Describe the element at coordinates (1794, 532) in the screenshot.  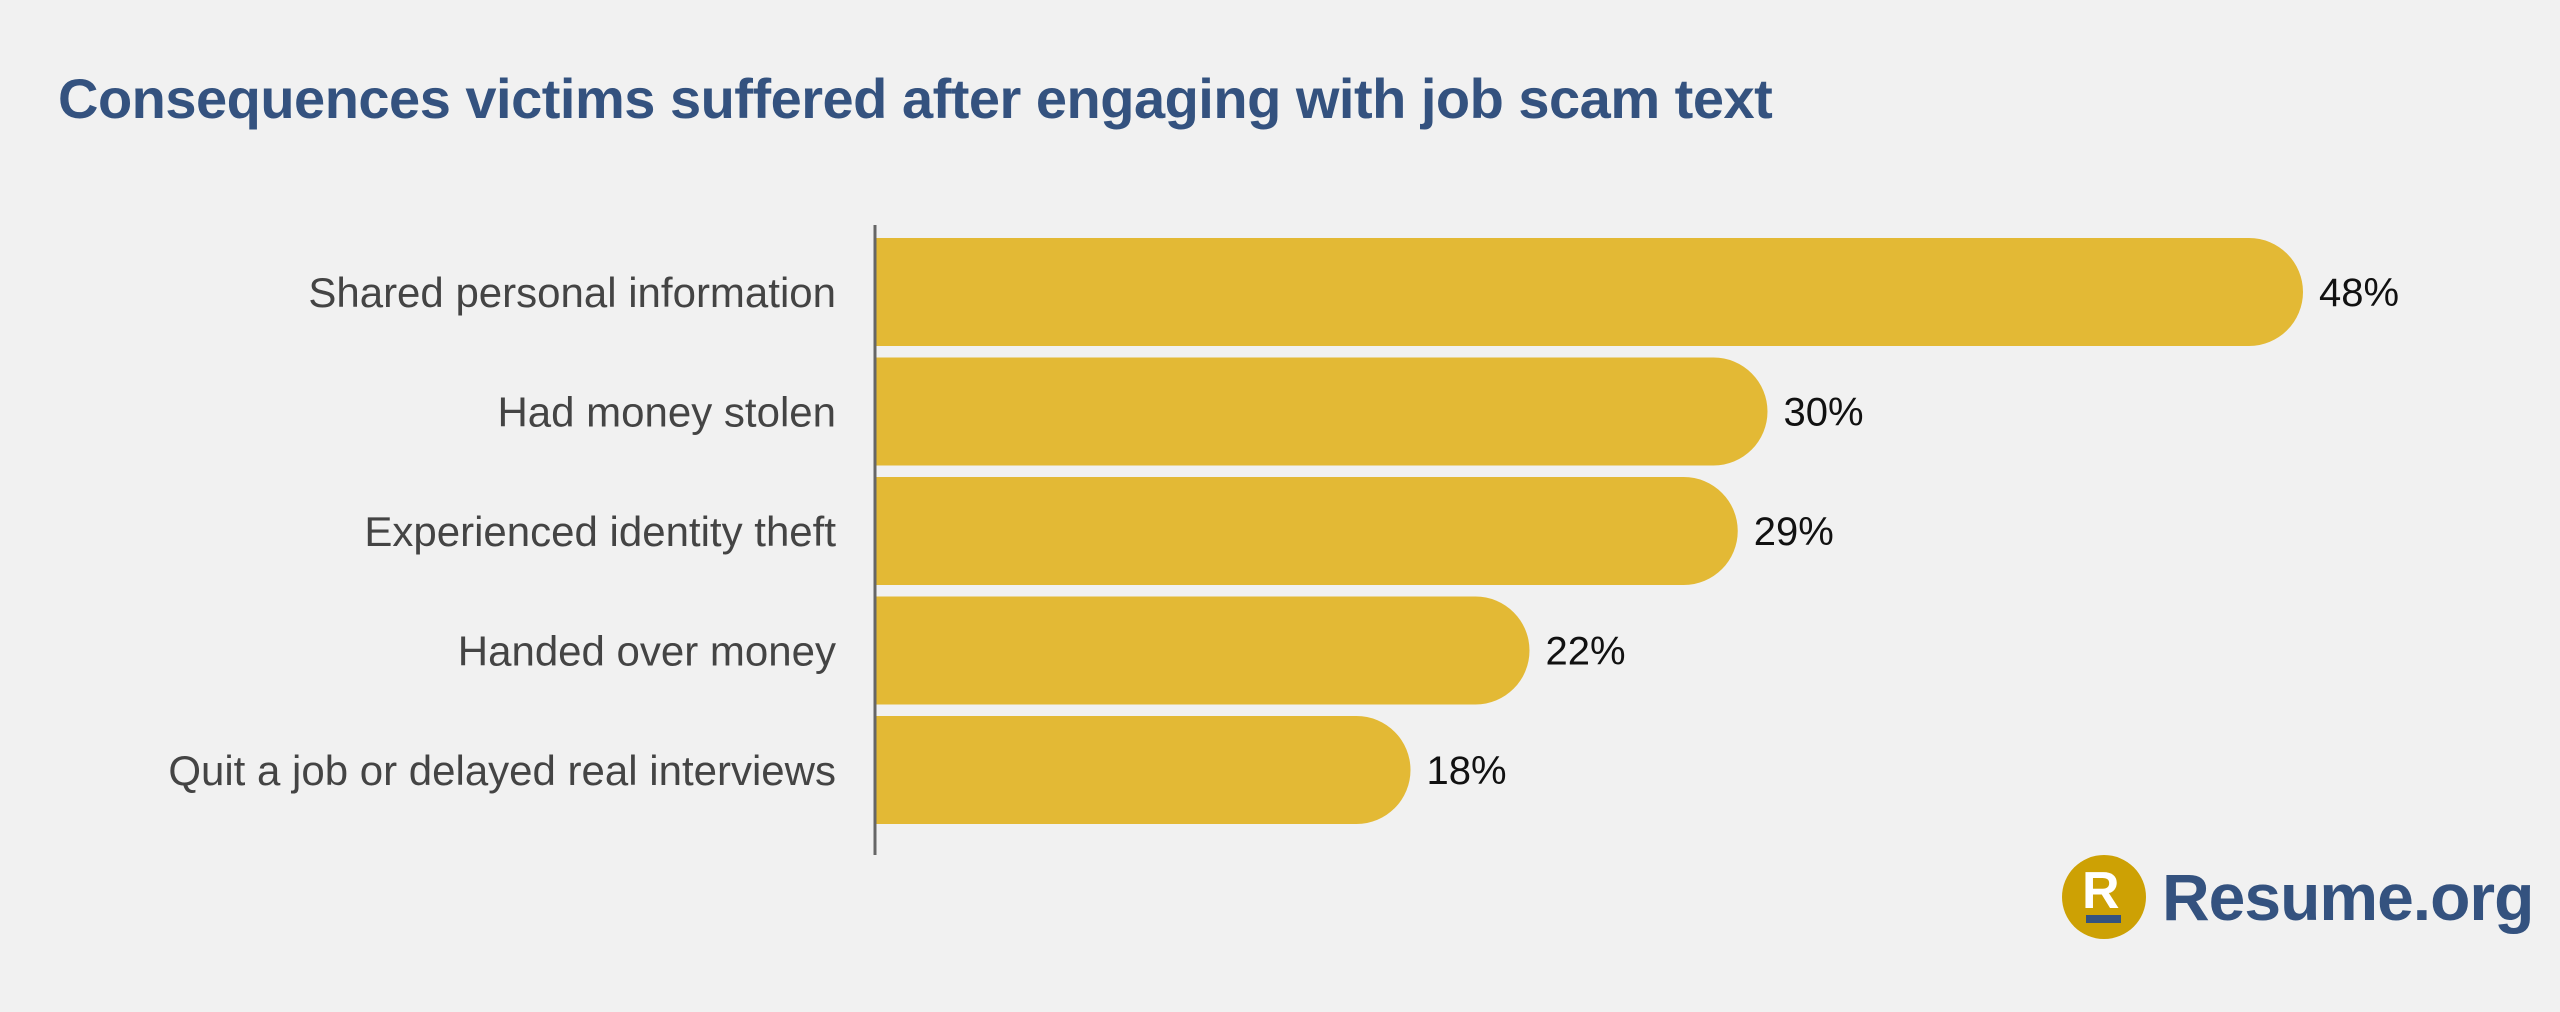
I see `value-label: 29%` at that location.